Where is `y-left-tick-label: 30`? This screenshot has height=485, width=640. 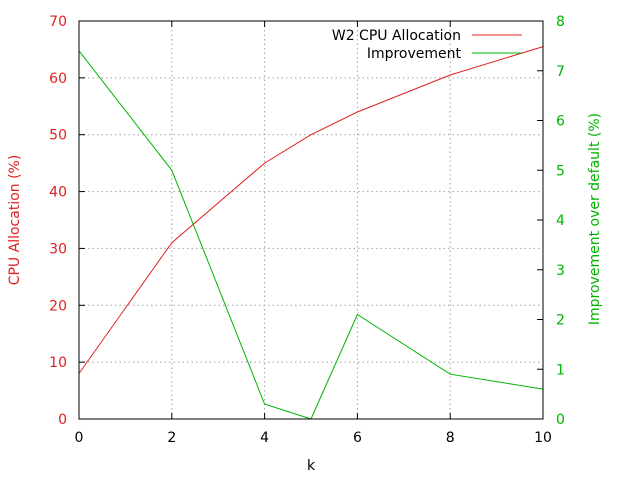
y-left-tick-label: 30 is located at coordinates (58, 249).